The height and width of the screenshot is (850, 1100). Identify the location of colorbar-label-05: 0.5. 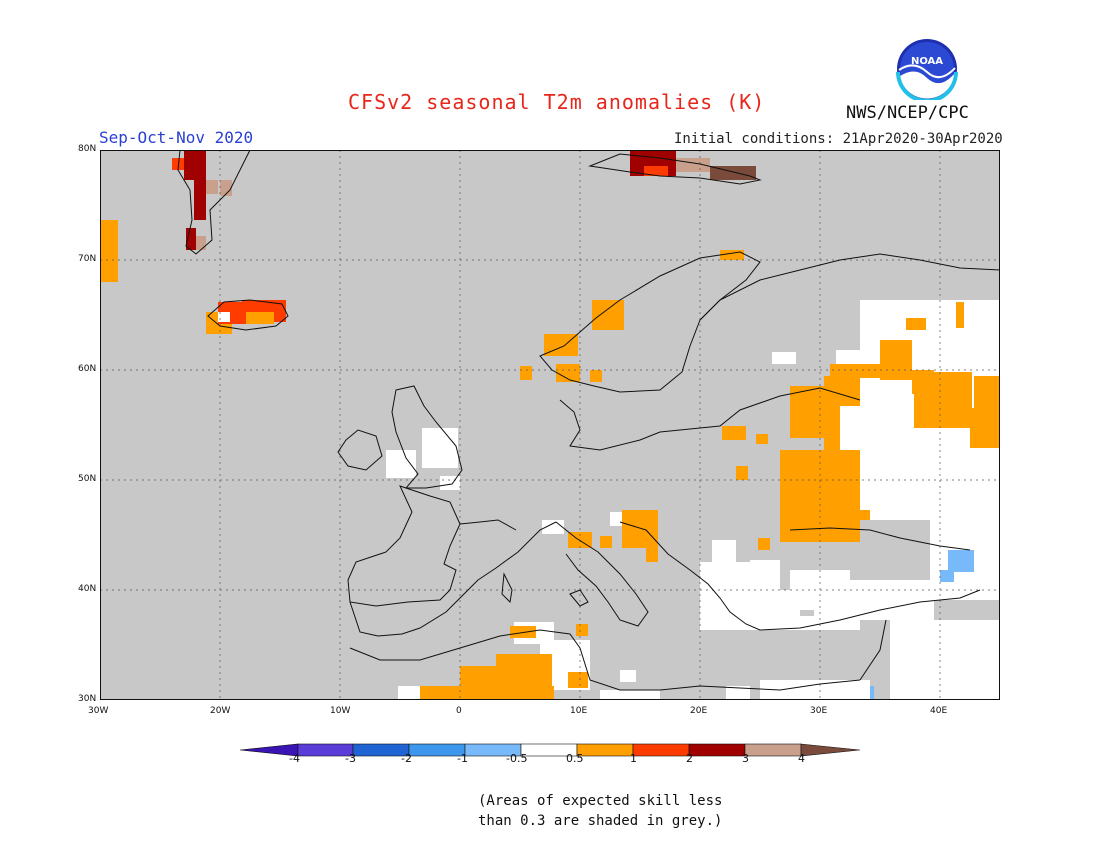
(575, 758).